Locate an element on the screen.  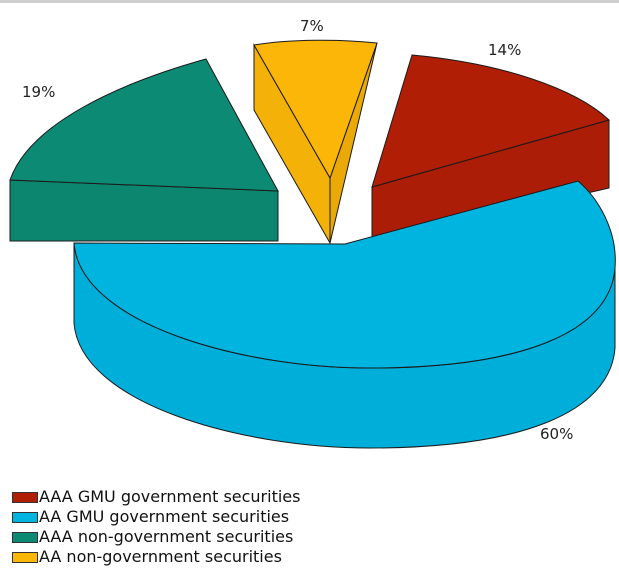
legend-item-aa-non-government: AA non-government securities is located at coordinates (156, 557).